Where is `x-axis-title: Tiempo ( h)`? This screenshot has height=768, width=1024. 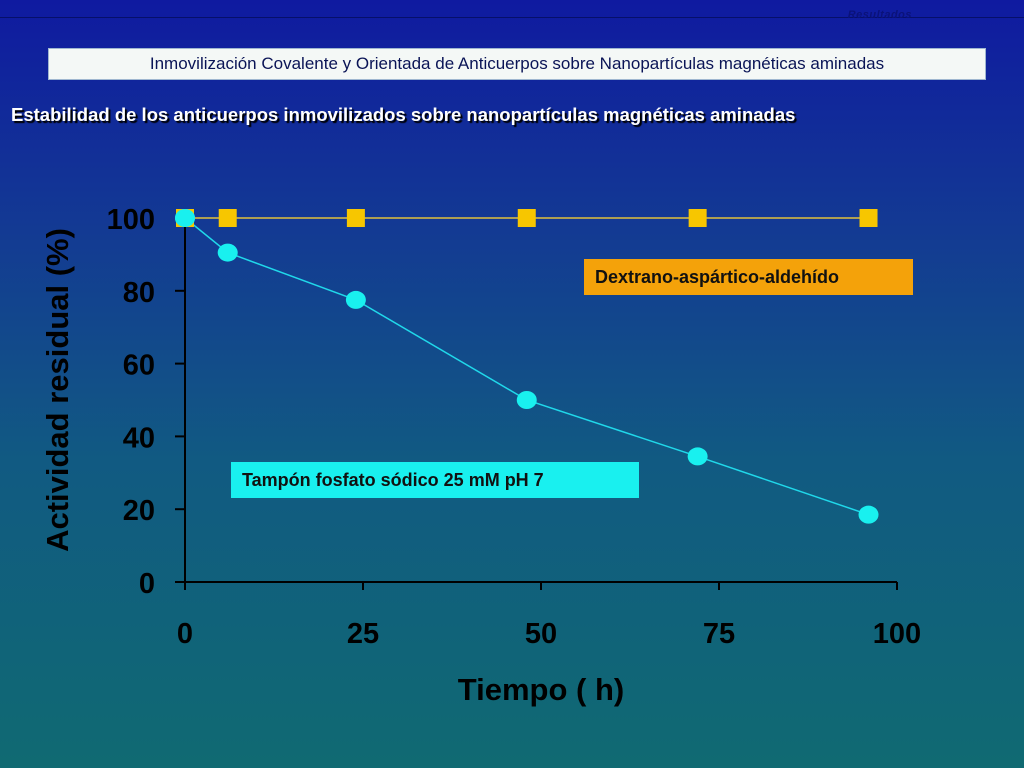
x-axis-title: Tiempo ( h) is located at coordinates (541, 689).